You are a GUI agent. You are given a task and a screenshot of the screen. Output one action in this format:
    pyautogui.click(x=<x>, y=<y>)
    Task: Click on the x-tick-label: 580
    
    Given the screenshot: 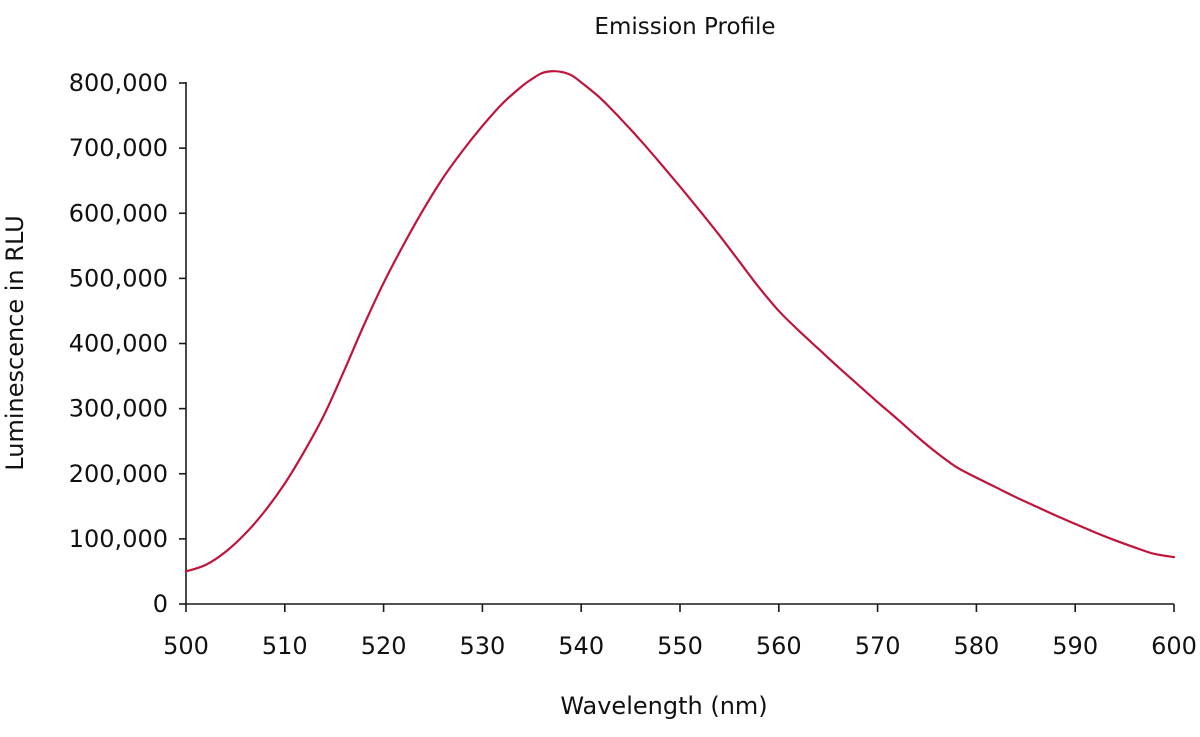 What is the action you would take?
    pyautogui.click(x=976, y=646)
    